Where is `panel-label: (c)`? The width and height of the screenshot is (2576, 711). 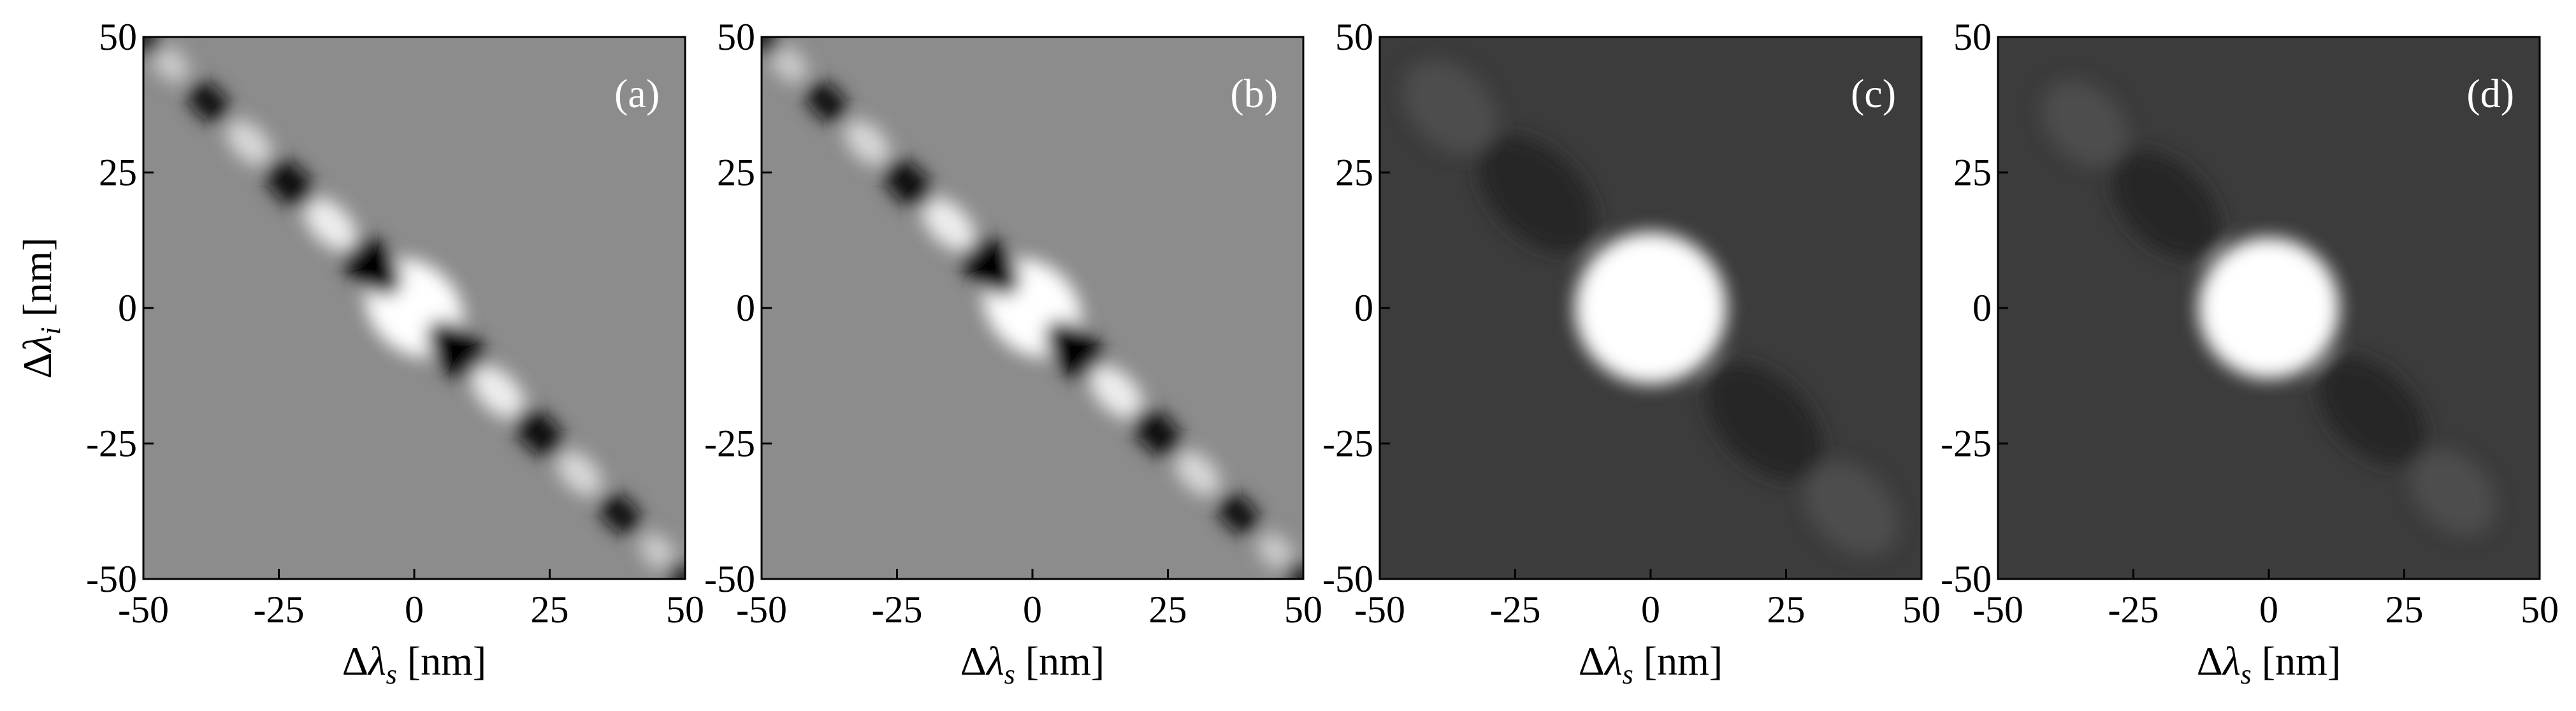 panel-label: (c) is located at coordinates (1873, 94).